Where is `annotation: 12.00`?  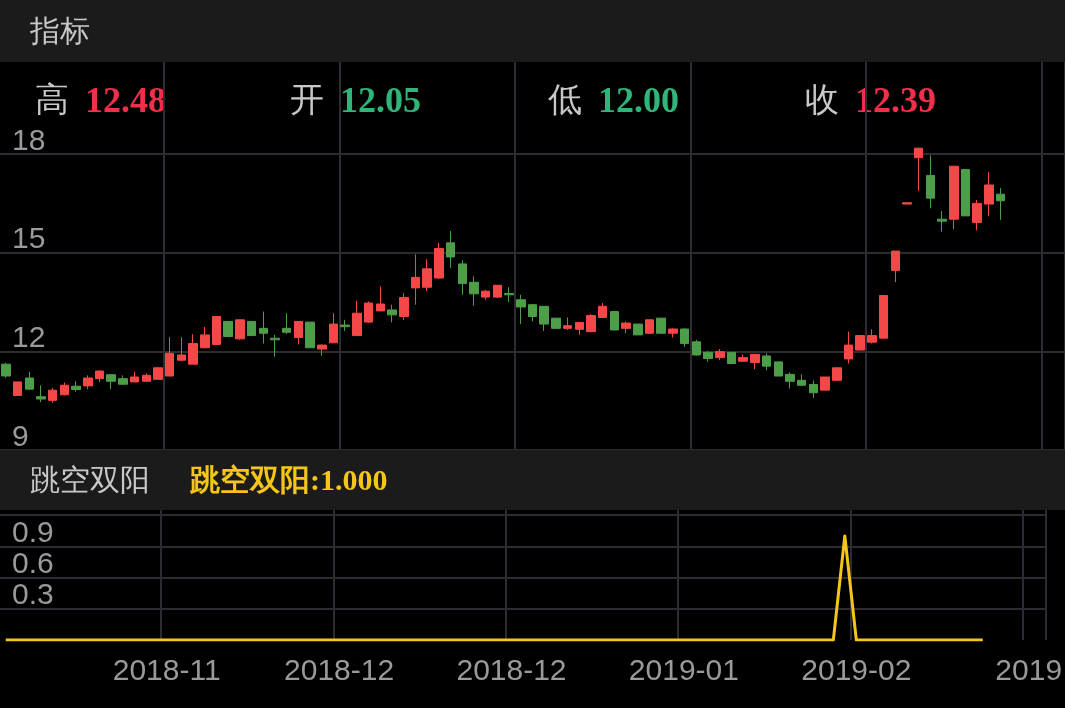
annotation: 12.00 is located at coordinates (638, 100).